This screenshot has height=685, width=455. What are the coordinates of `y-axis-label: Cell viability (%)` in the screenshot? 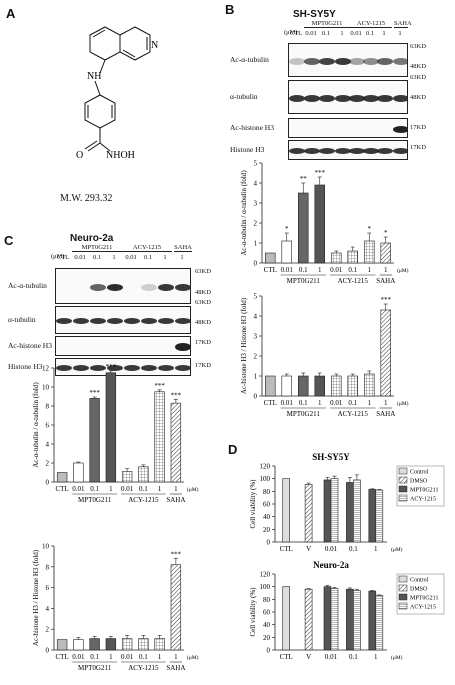 It's located at (253, 504).